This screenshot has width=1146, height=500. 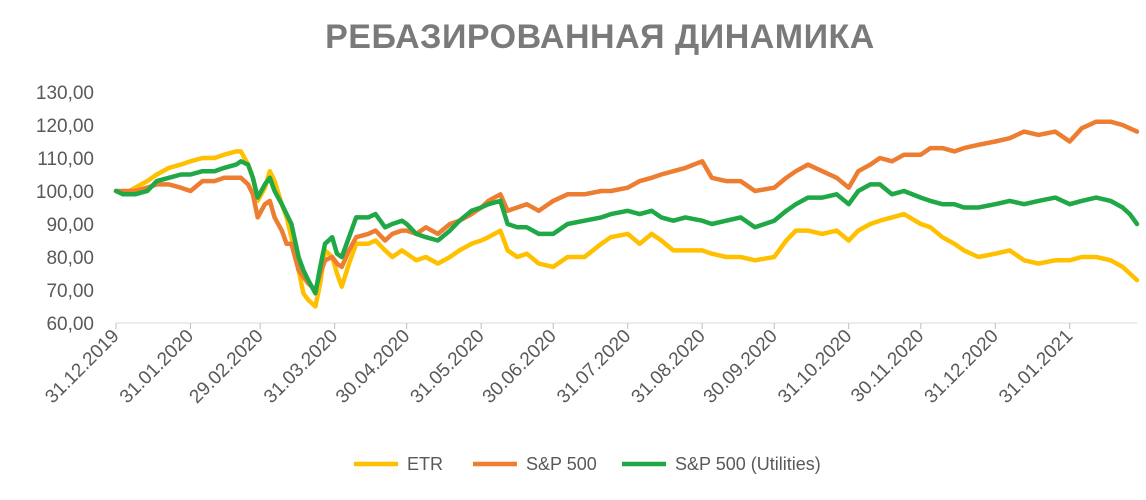 What do you see at coordinates (301, 367) in the screenshot?
I see `x-tick-label: 31.03.2020` at bounding box center [301, 367].